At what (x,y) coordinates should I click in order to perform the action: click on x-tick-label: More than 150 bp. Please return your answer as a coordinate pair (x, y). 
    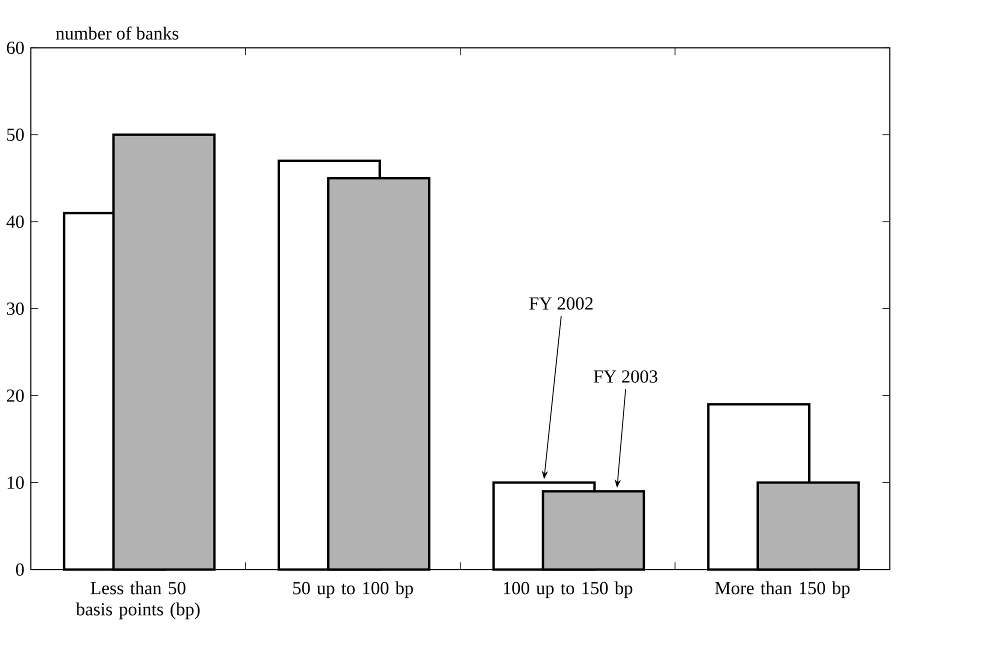
    Looking at the image, I should click on (782, 589).